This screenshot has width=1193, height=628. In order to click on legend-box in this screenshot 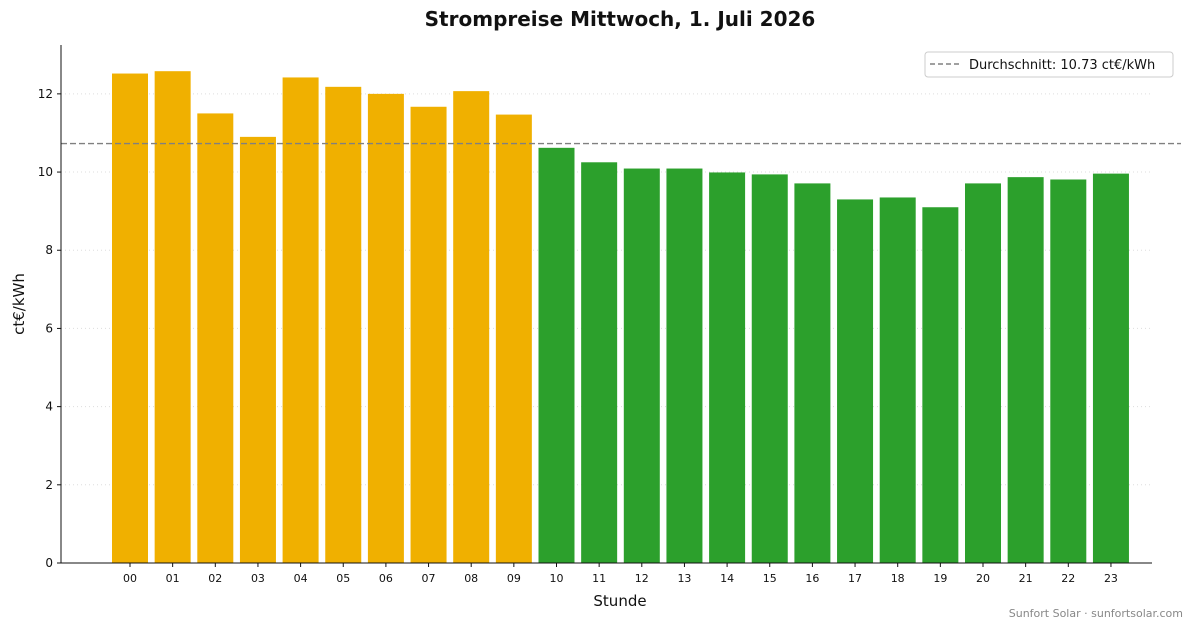, I will do `click(1049, 64)`.